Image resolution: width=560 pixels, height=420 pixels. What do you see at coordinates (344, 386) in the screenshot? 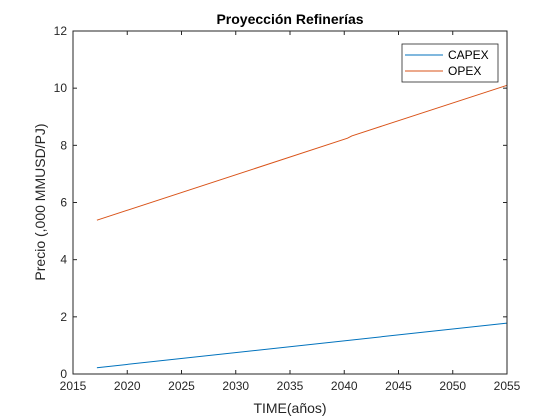
I see `x-tick-label: 2040` at bounding box center [344, 386].